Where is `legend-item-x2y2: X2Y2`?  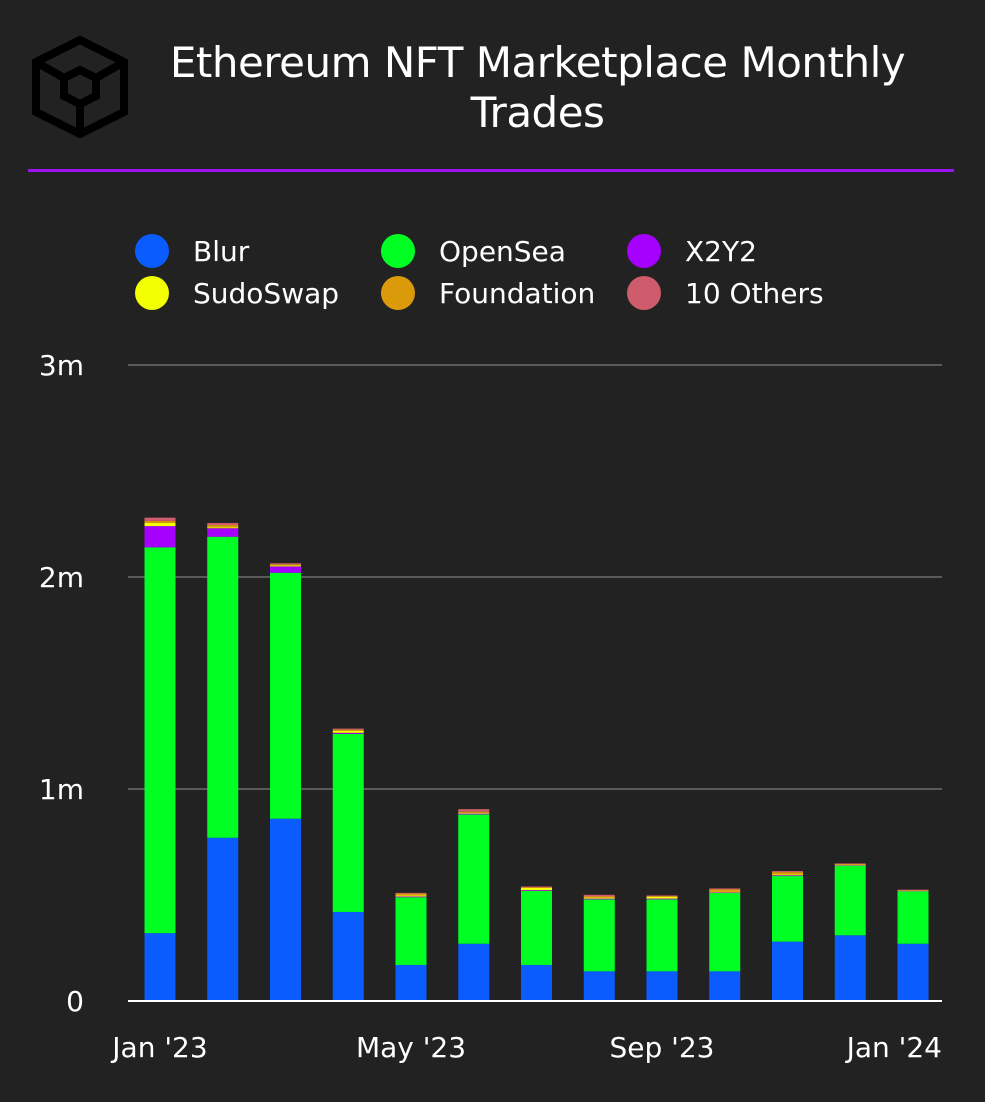 legend-item-x2y2: X2Y2 is located at coordinates (692, 251).